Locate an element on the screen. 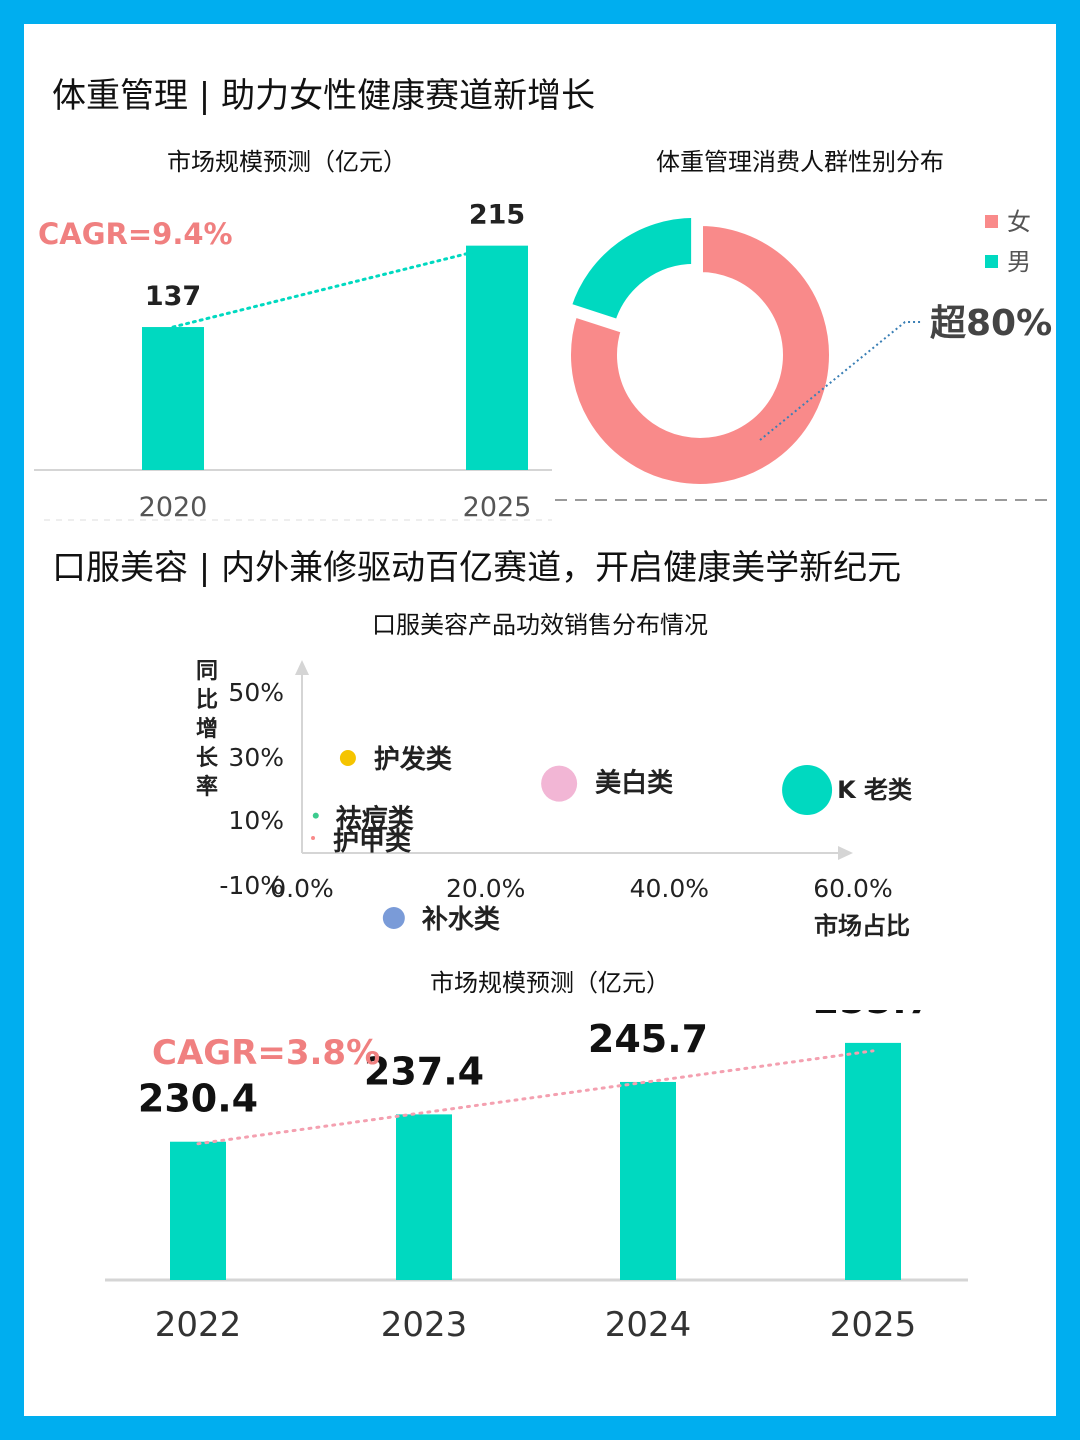 This screenshot has height=1440, width=1080. point-label-护发类: 护发类 is located at coordinates (413, 759).